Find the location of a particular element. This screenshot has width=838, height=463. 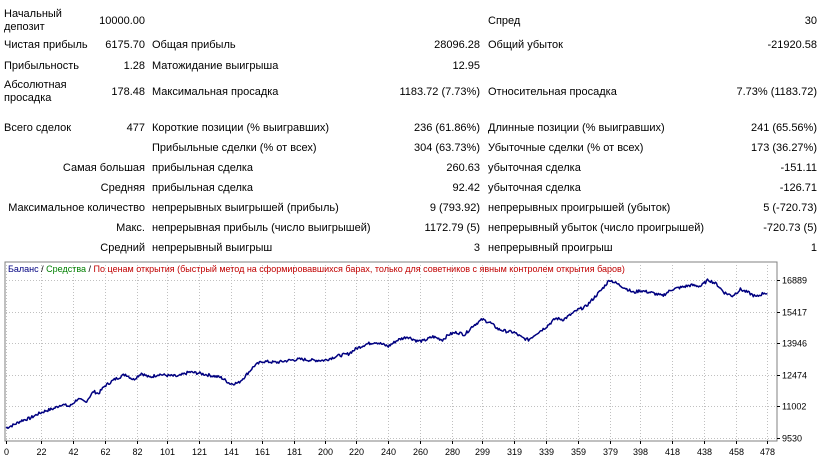

x-tick-label: 478 is located at coordinates (767, 452).